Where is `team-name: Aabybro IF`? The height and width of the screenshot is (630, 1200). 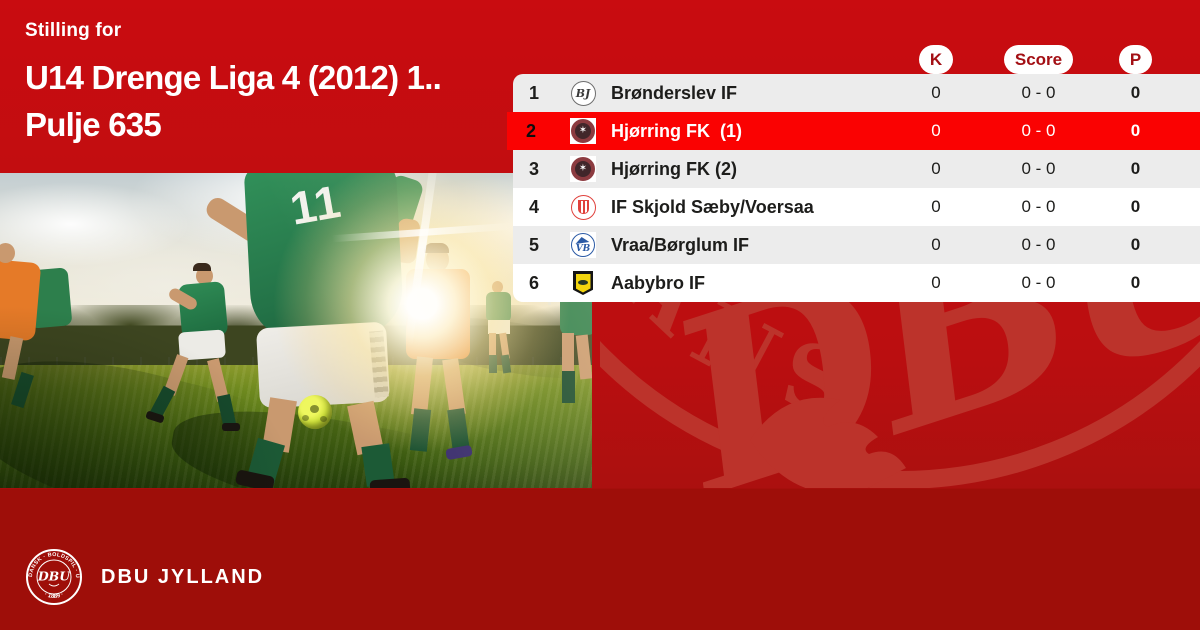 team-name: Aabybro IF is located at coordinates (658, 282).